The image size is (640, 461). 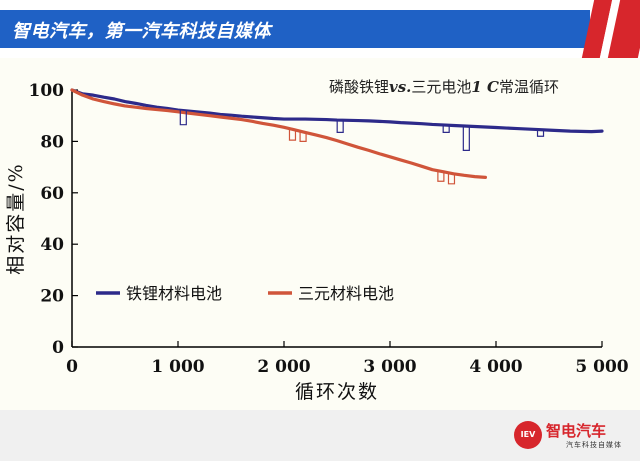 I want to click on header-bar: 智电汽车，第一汽车科技自媒体, so click(x=320, y=29).